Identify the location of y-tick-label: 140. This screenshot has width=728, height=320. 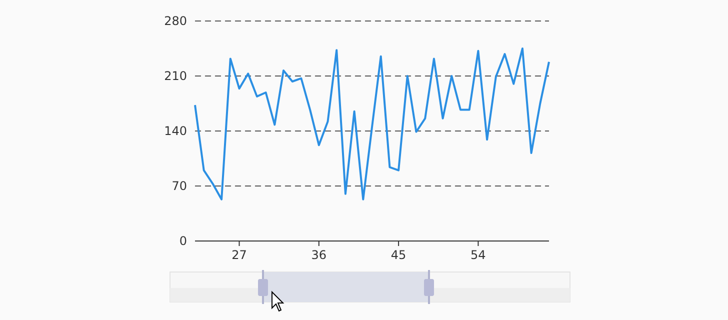
(175, 131).